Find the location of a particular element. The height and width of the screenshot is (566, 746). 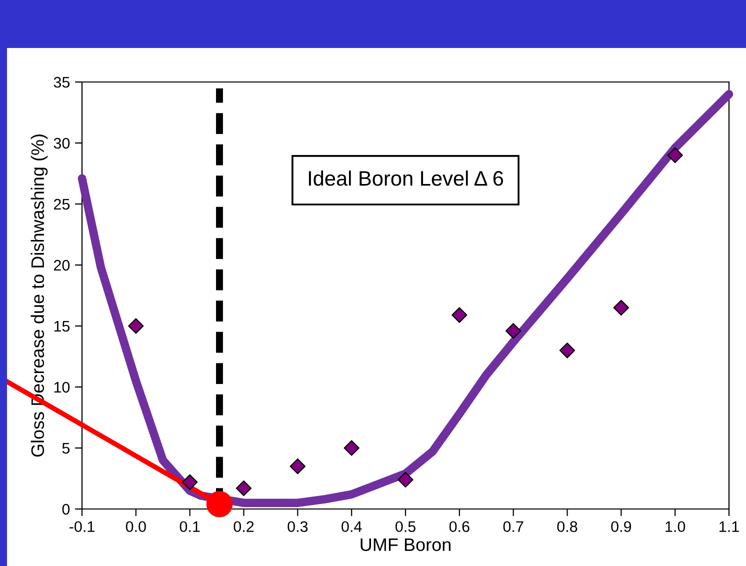

y-tick-label: 20 is located at coordinates (62, 265).